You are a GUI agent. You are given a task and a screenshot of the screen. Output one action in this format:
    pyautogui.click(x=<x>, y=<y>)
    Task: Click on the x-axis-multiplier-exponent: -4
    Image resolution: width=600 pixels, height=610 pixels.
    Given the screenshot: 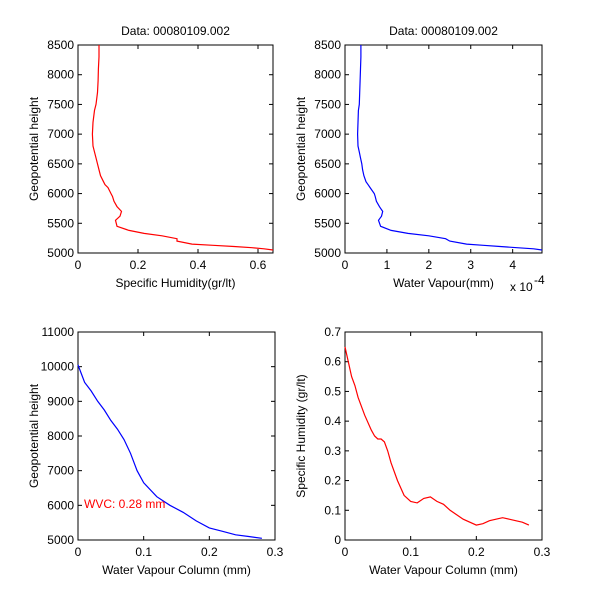 What is the action you would take?
    pyautogui.click(x=539, y=280)
    